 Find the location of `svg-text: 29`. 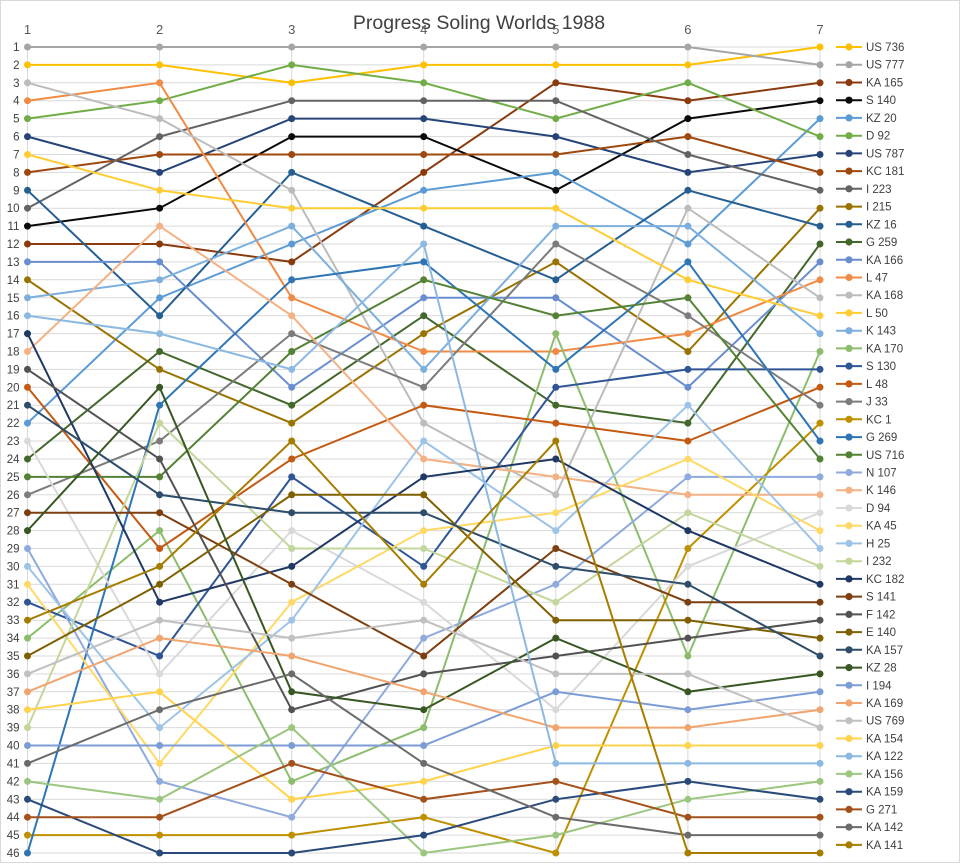

svg-text: 29 is located at coordinates (13, 550).